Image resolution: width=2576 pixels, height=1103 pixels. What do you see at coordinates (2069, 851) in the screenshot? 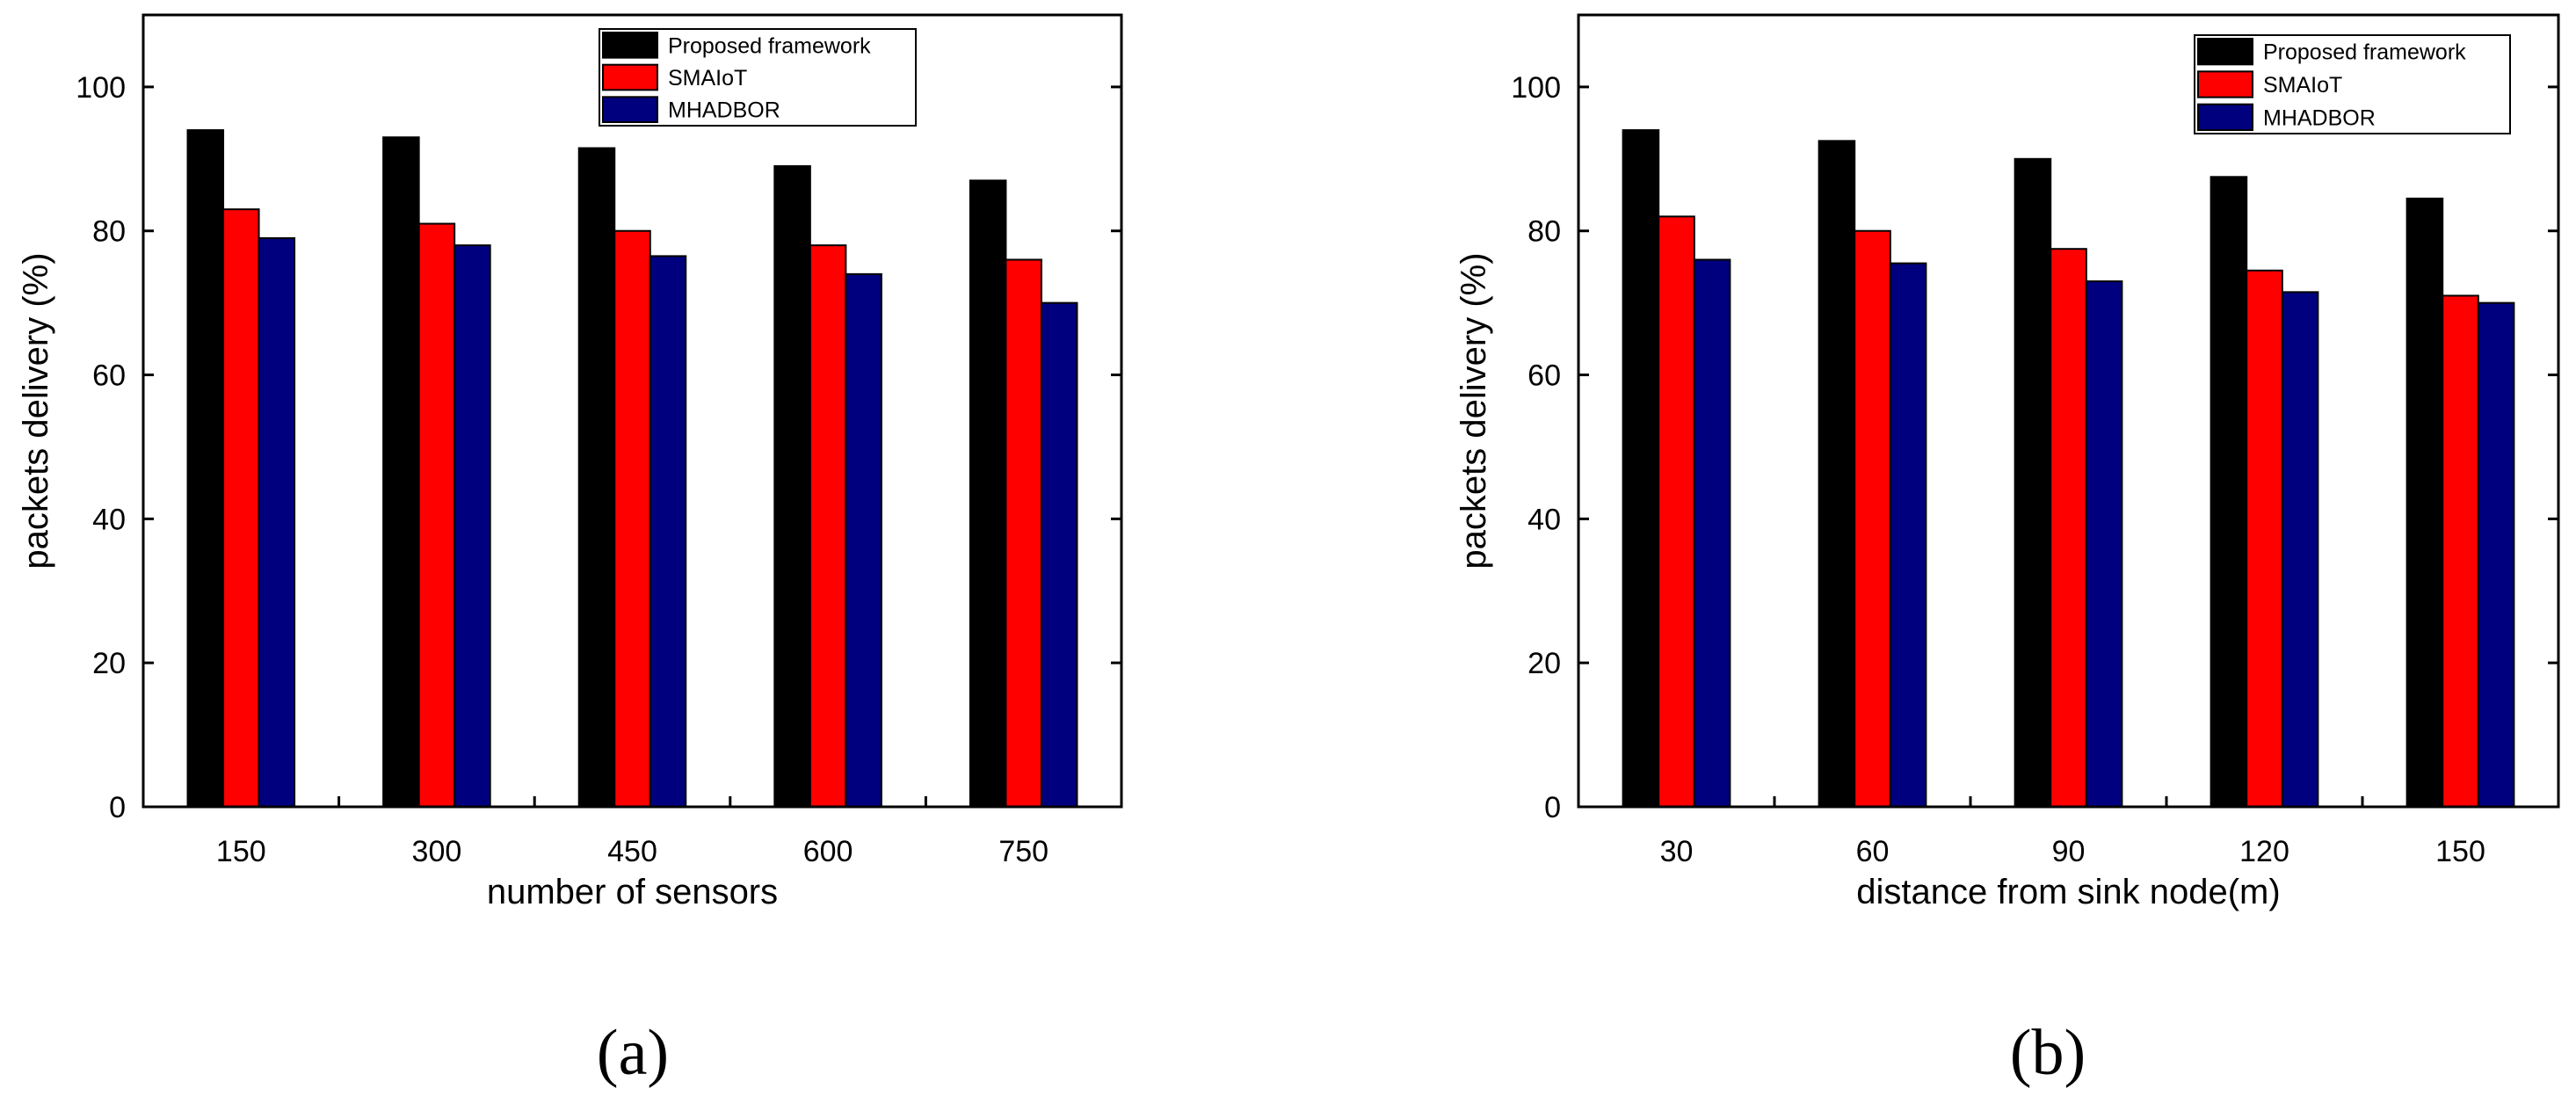
I see `x-tick-label: 90` at bounding box center [2069, 851].